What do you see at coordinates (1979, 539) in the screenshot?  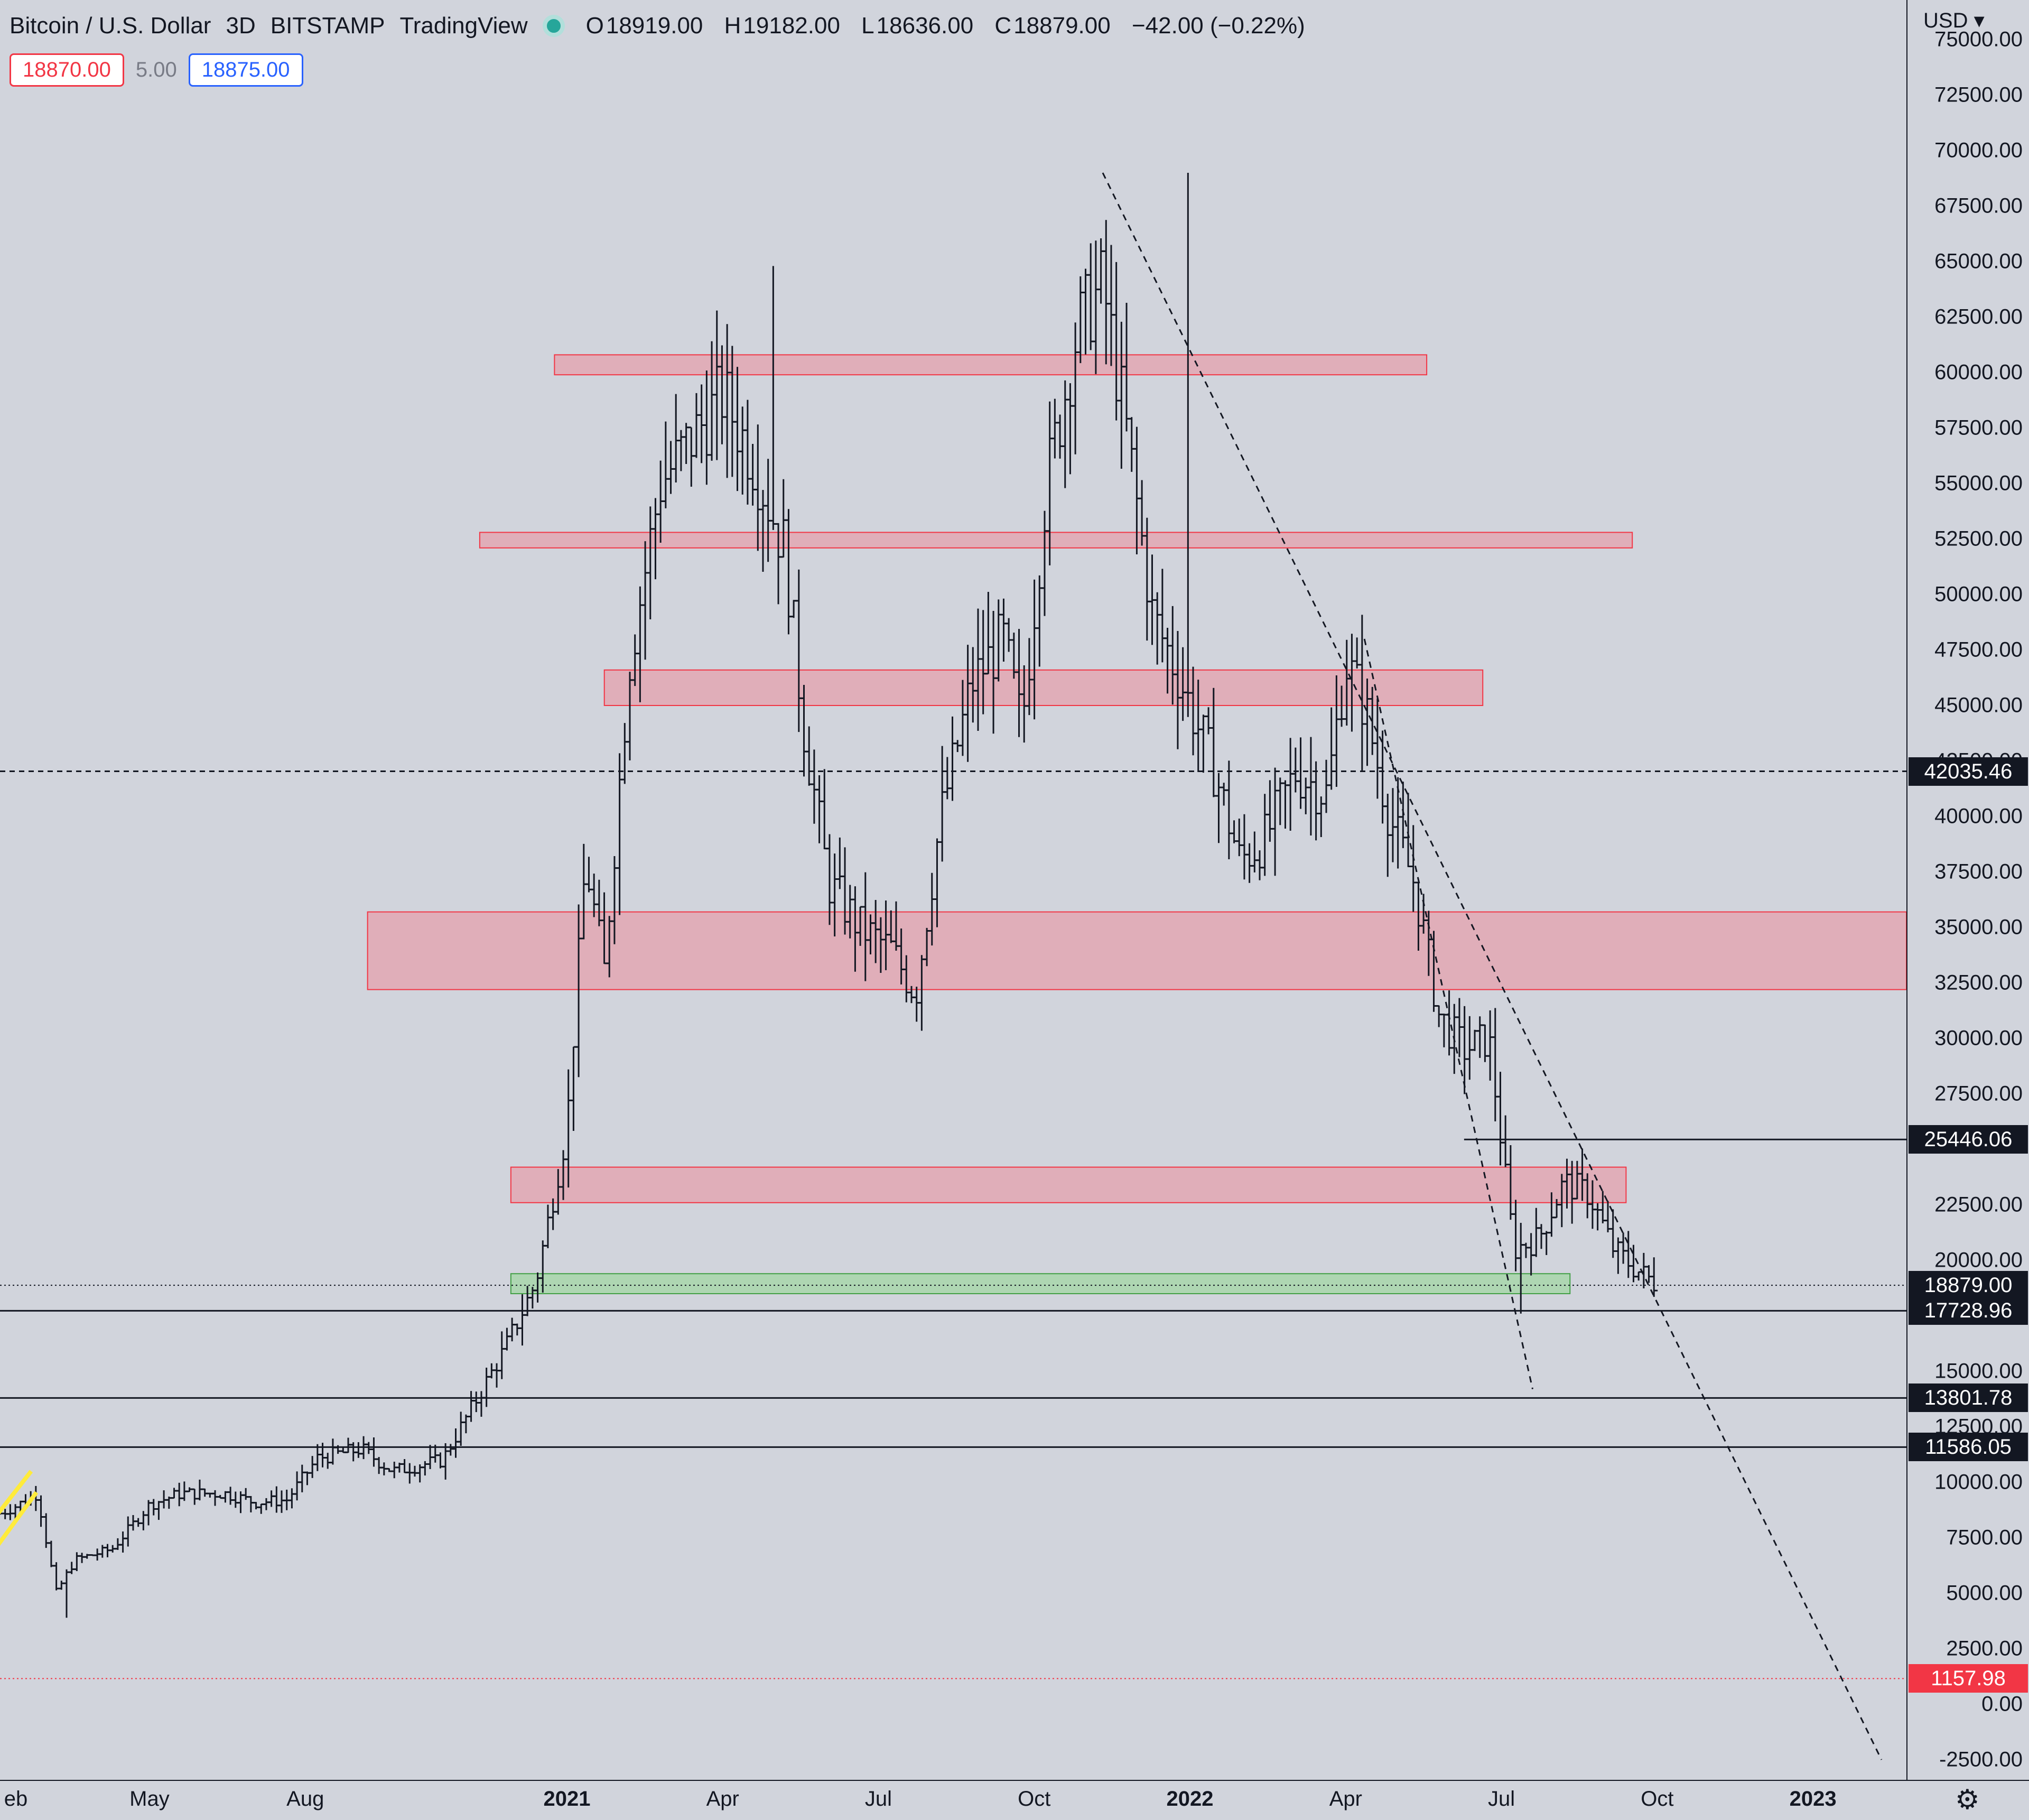 I see `price-tick: 52500.00` at bounding box center [1979, 539].